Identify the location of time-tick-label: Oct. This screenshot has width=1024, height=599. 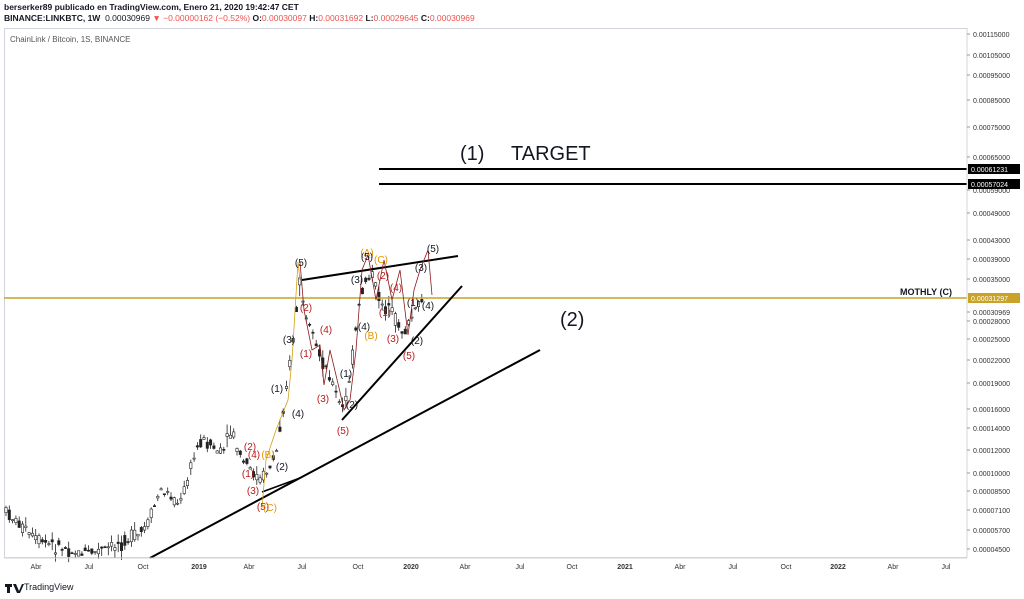
(358, 567).